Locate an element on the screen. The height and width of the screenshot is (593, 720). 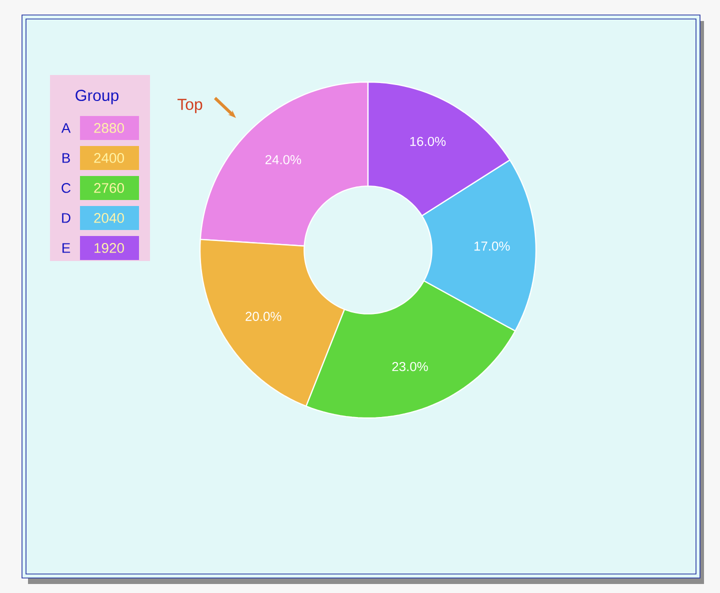
legend-label: A is located at coordinates (66, 128).